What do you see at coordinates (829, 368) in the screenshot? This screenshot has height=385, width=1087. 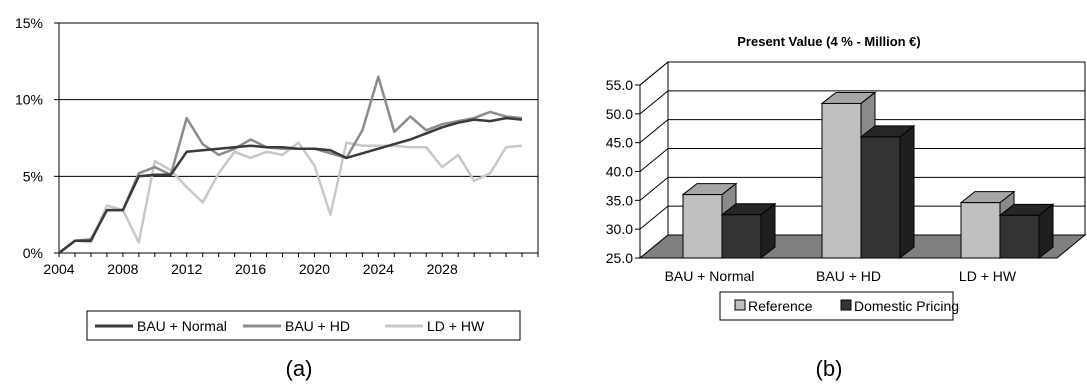 I see `panel-label-b: (b)` at bounding box center [829, 368].